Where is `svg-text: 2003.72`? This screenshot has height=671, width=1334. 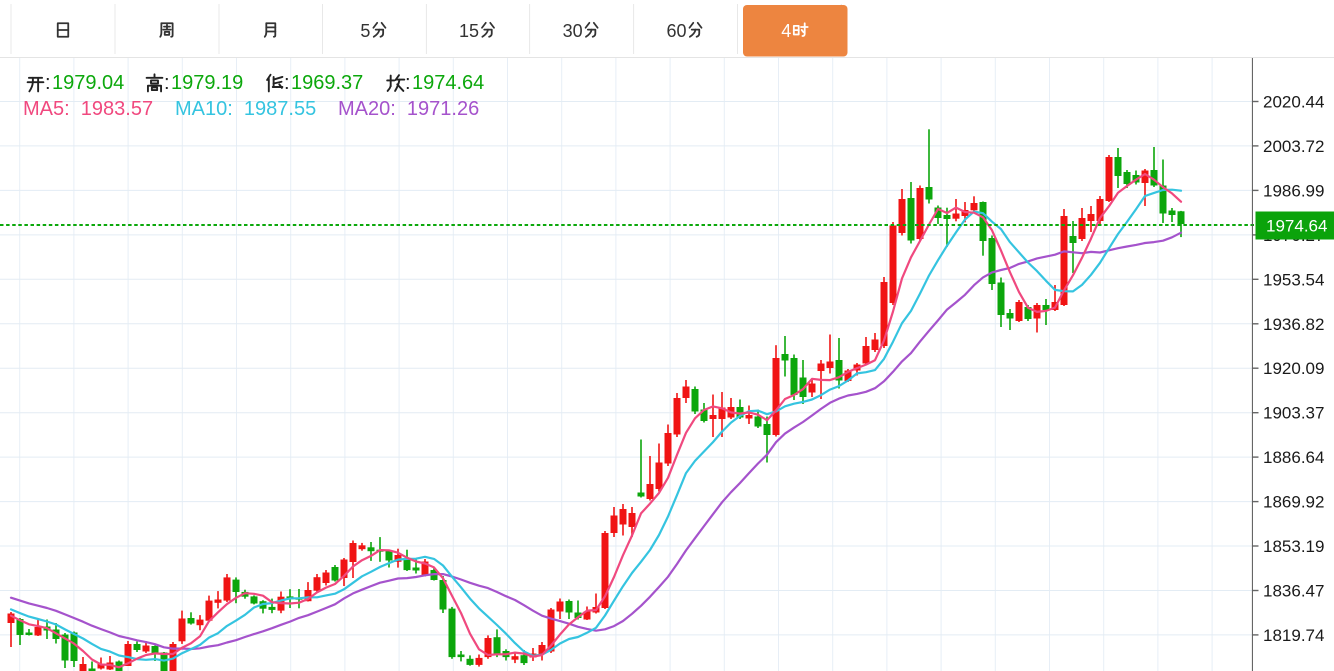
svg-text: 2003.72 is located at coordinates (1293, 146).